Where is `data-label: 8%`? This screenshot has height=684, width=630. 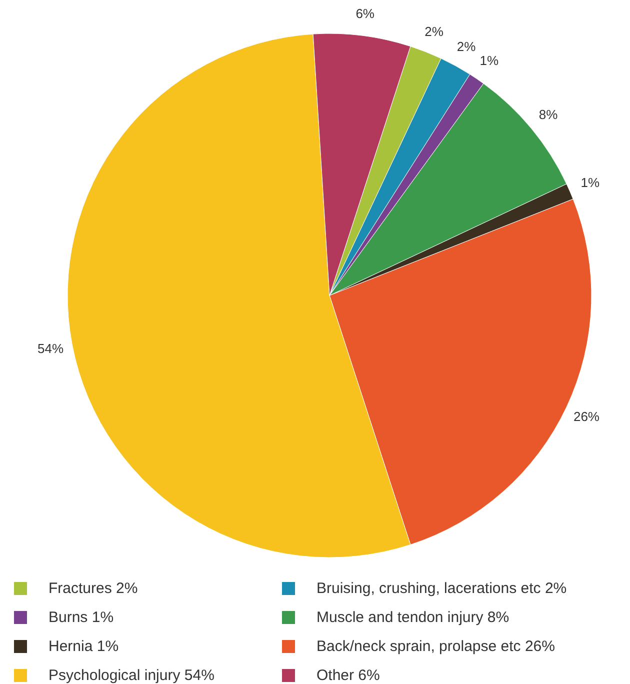
data-label: 8% is located at coordinates (548, 114).